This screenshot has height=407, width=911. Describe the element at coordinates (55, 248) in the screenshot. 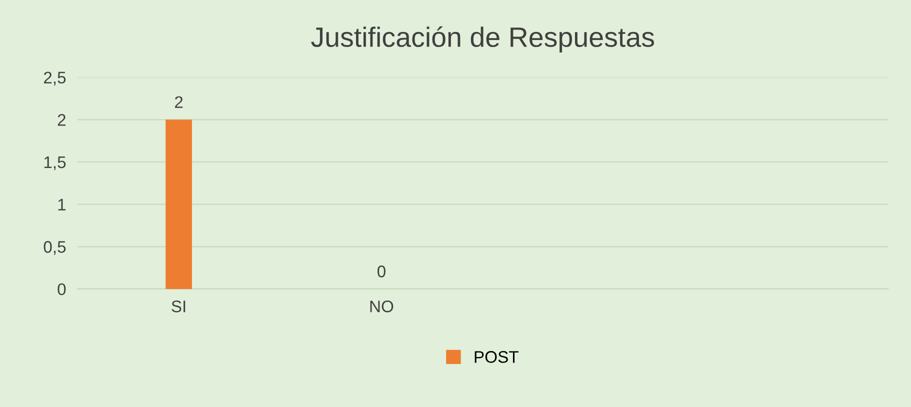

I see `y-tick-label: 0,5` at that location.